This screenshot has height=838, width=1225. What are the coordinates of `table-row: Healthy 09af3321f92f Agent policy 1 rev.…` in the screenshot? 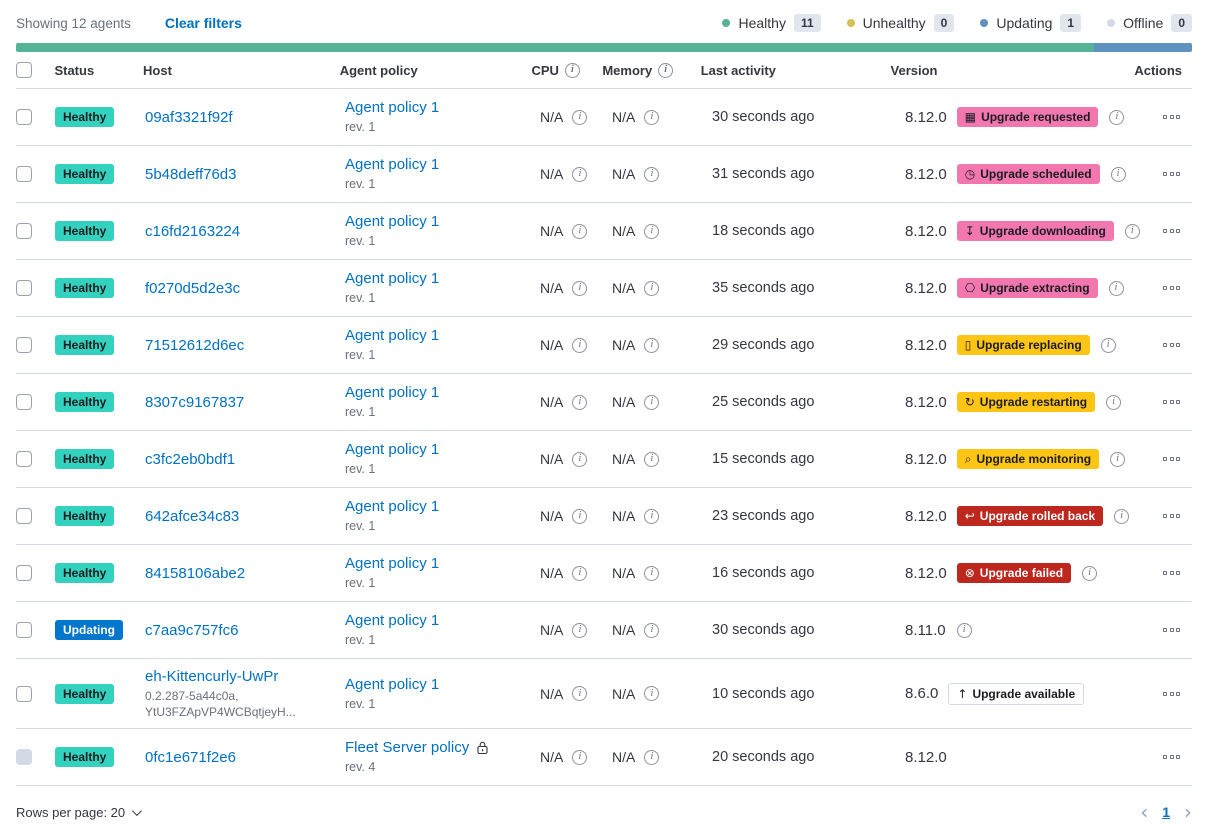 It's located at (604, 117).